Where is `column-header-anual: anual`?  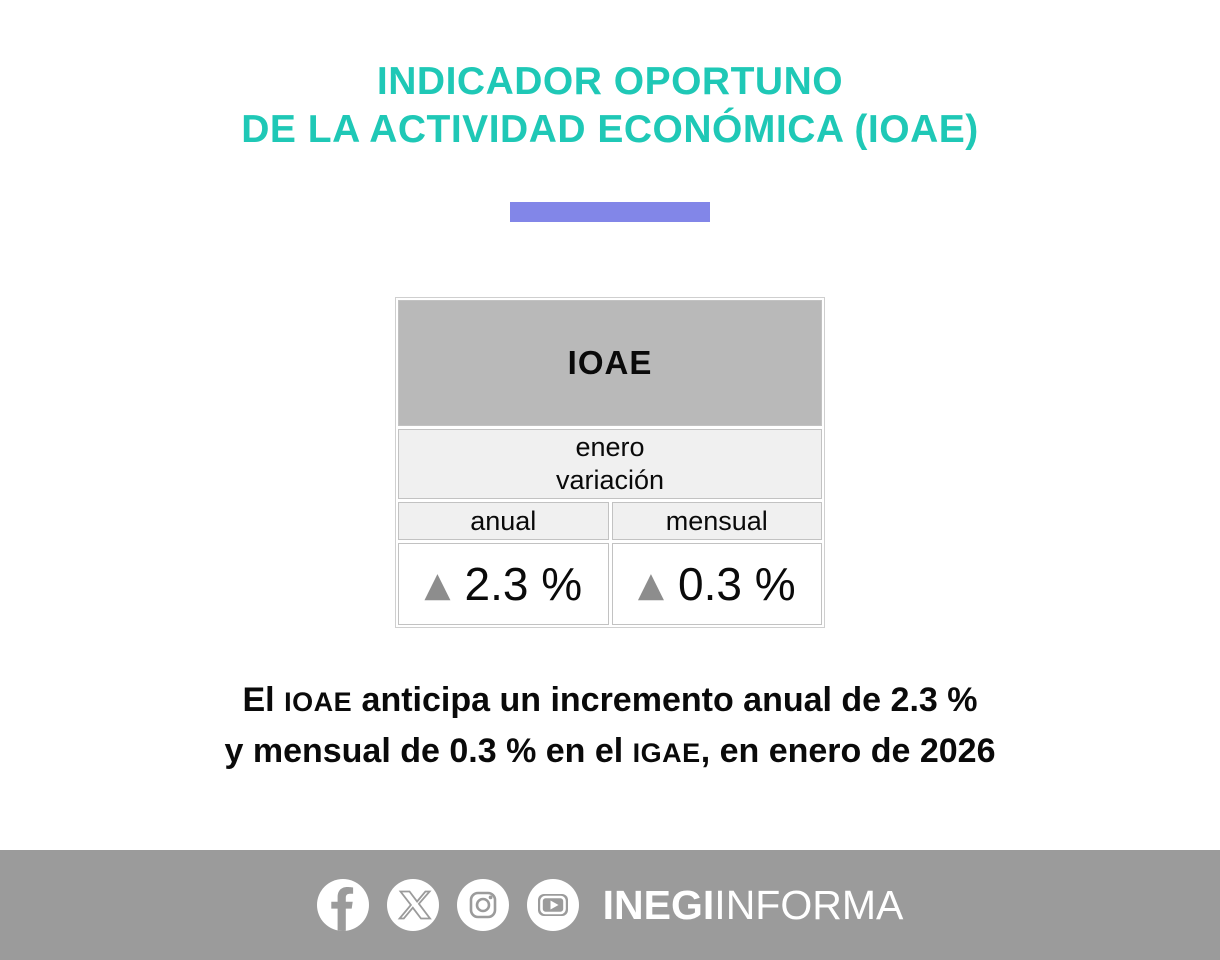
column-header-anual: anual is located at coordinates (503, 521).